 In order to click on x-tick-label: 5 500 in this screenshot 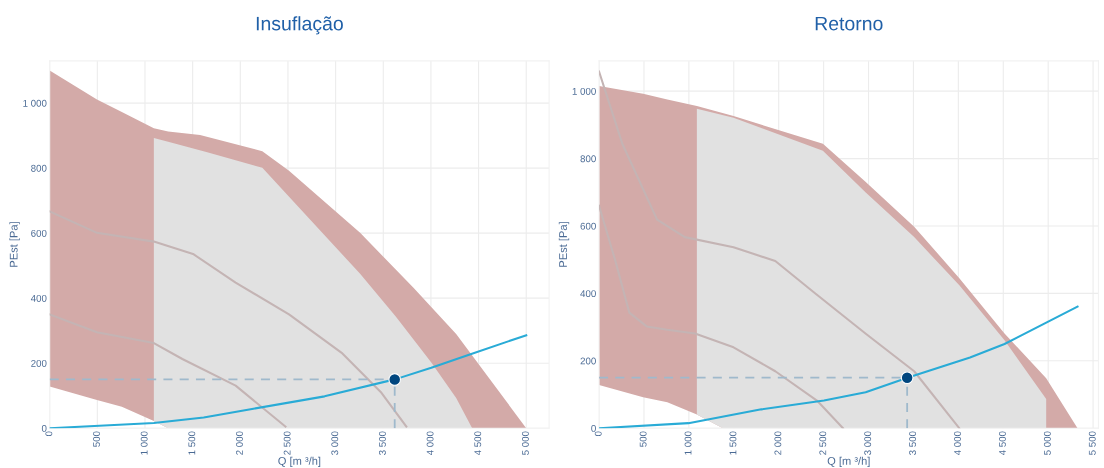, I will do `click(1092, 443)`.